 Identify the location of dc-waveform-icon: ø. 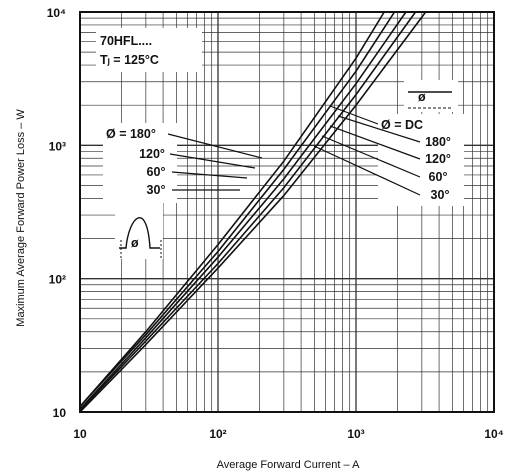
(431, 96).